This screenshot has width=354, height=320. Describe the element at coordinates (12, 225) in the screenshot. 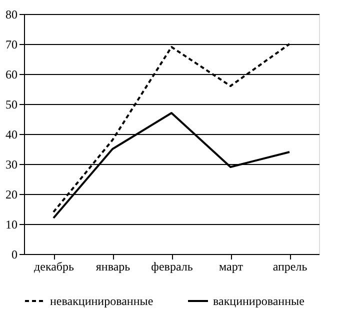

I see `y-tick-label: 10` at that location.